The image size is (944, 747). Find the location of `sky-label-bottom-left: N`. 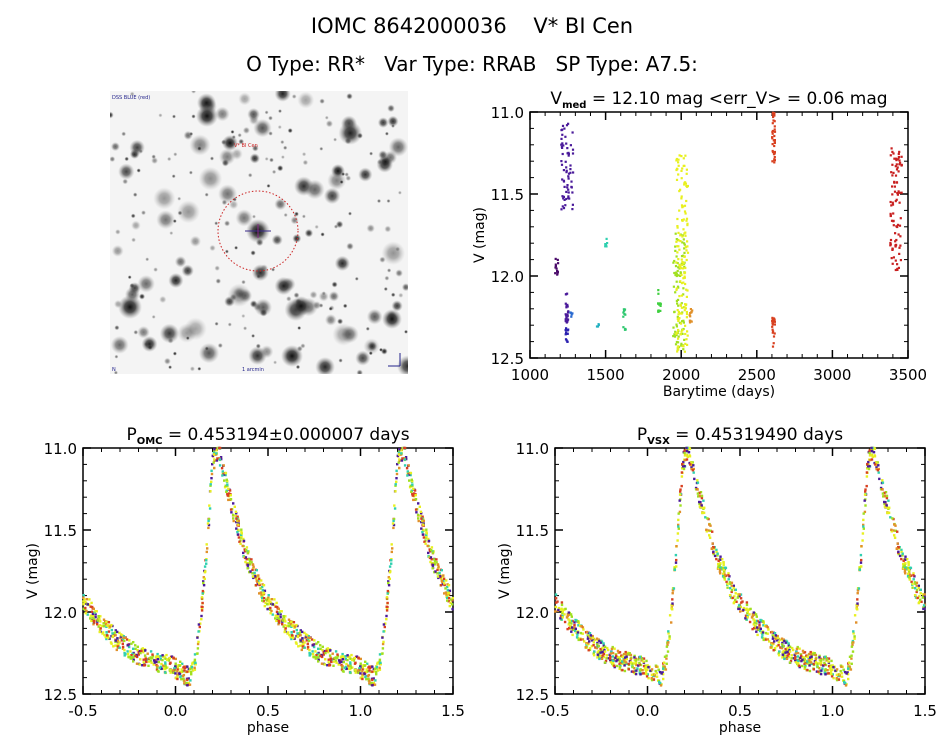

sky-label-bottom-left: N is located at coordinates (114, 370).